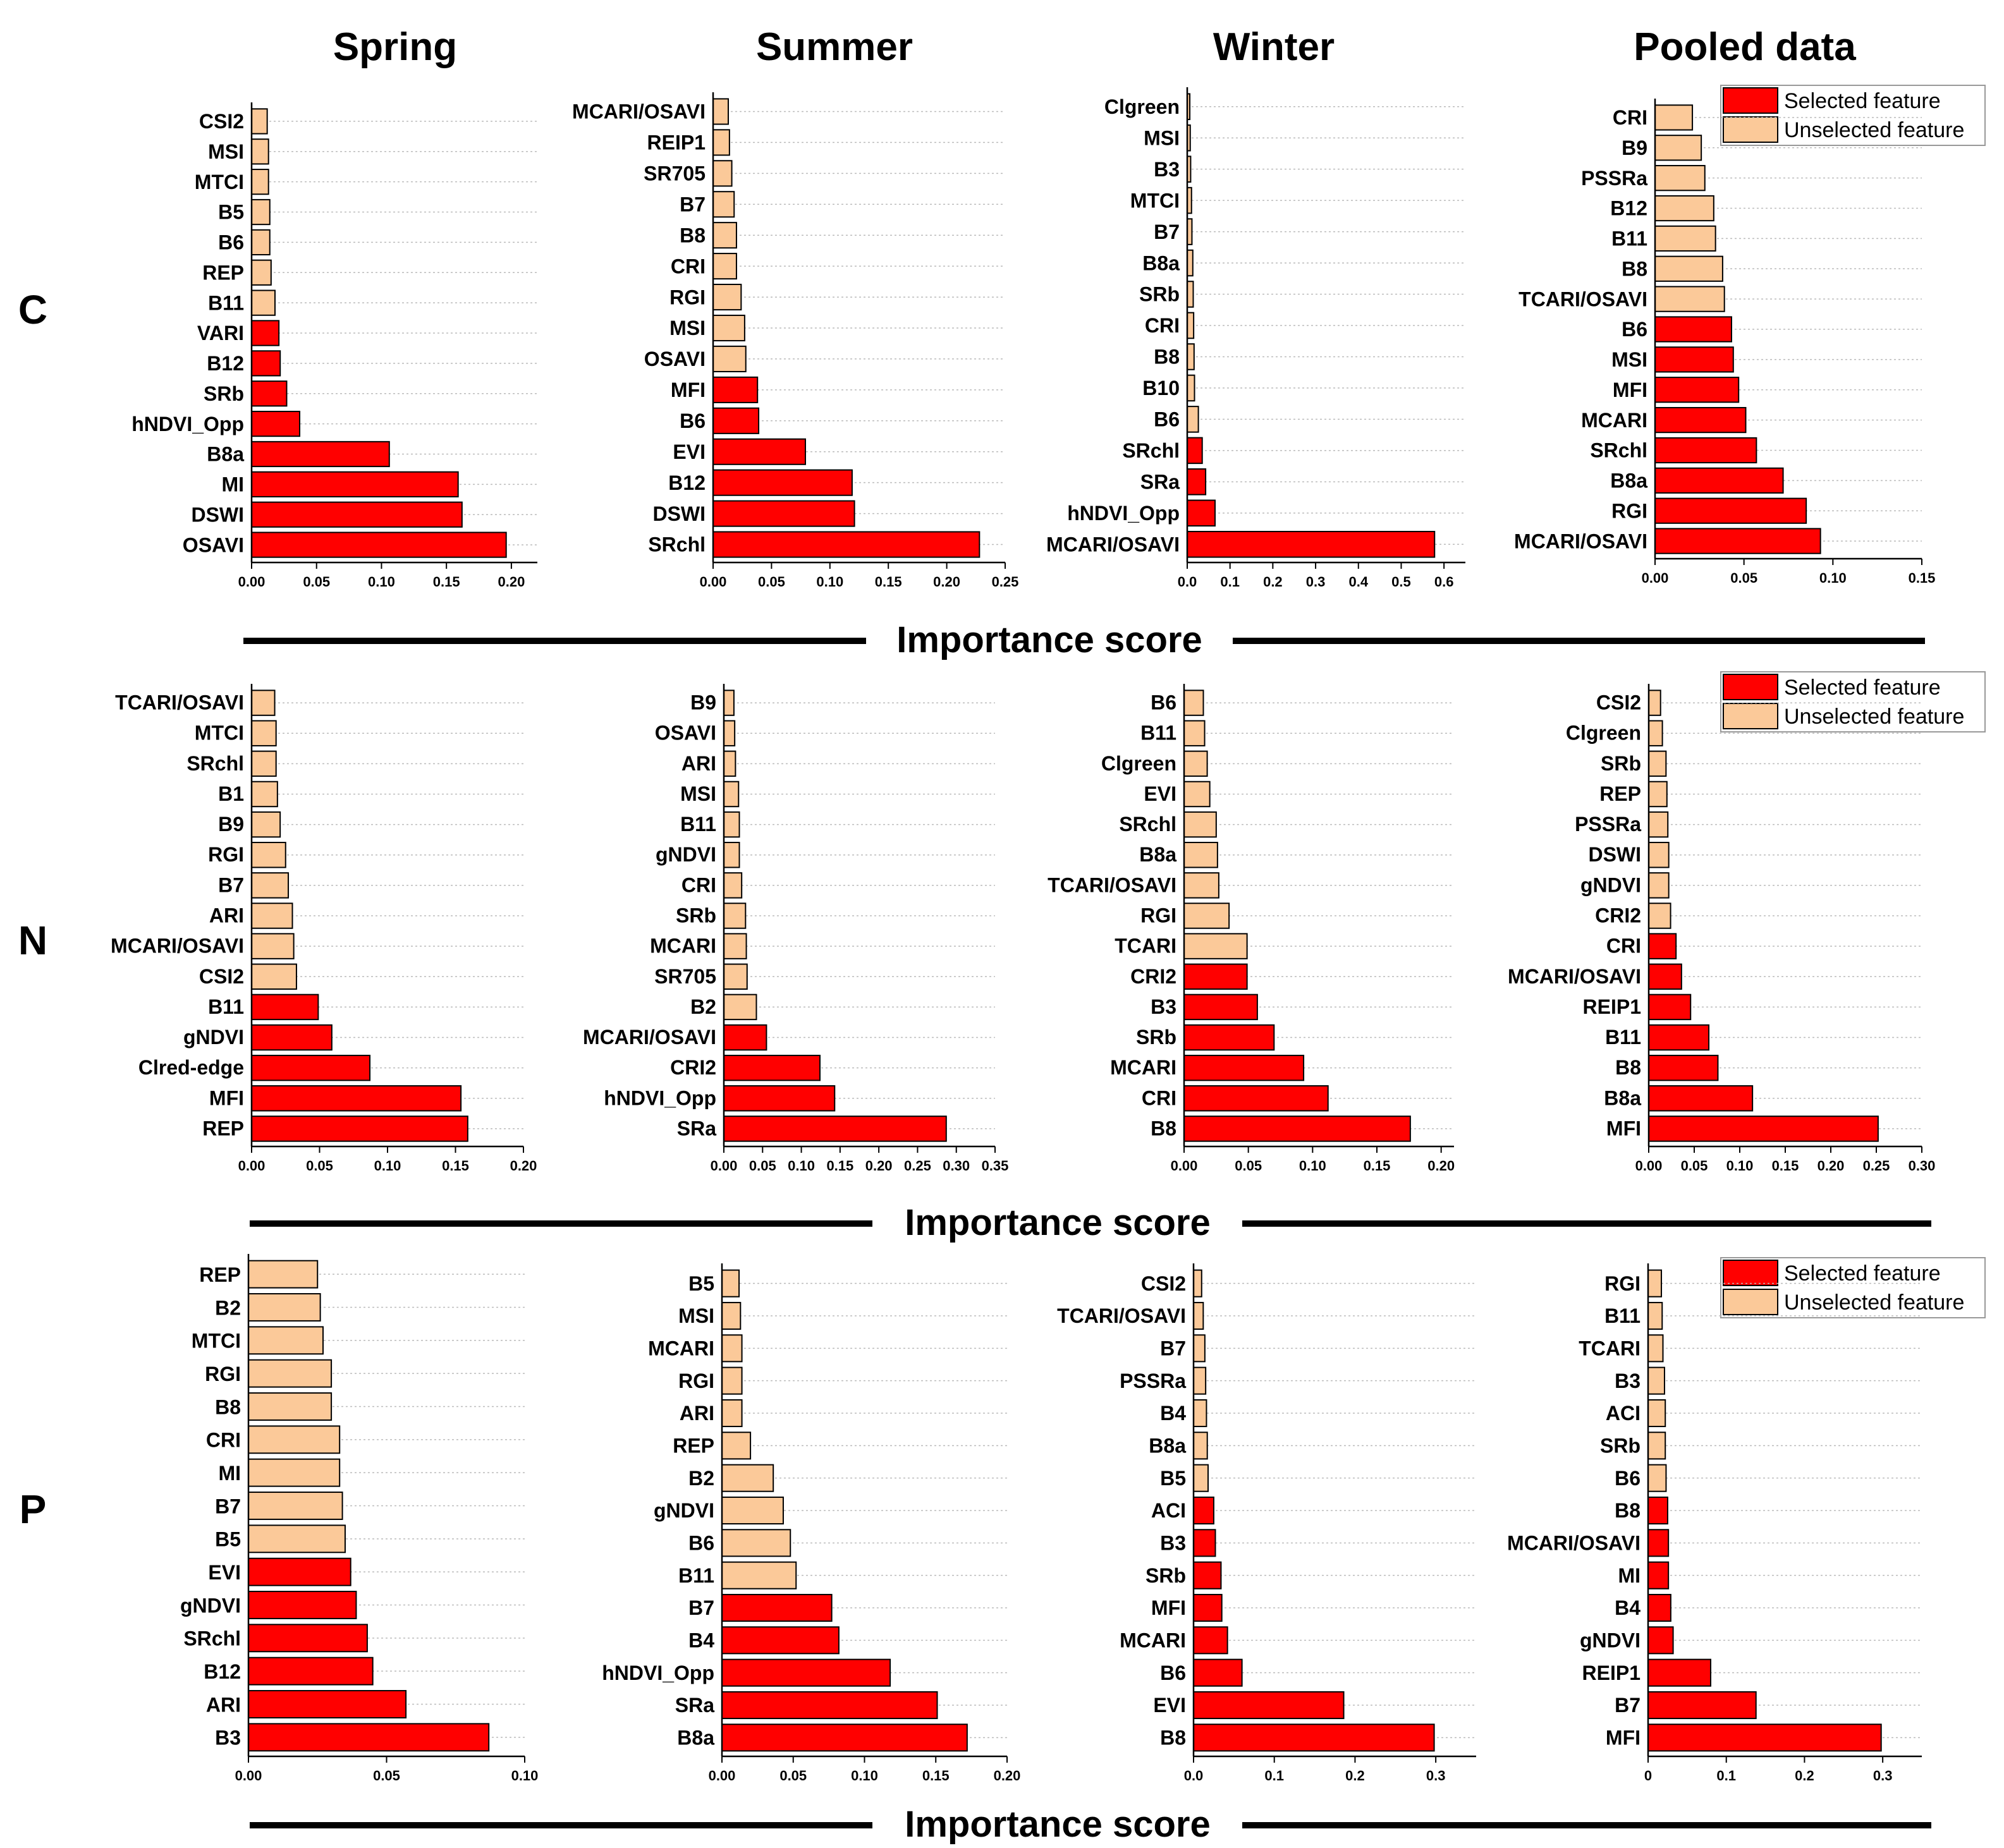  I want to click on bar-gndvi, so click(732, 854).